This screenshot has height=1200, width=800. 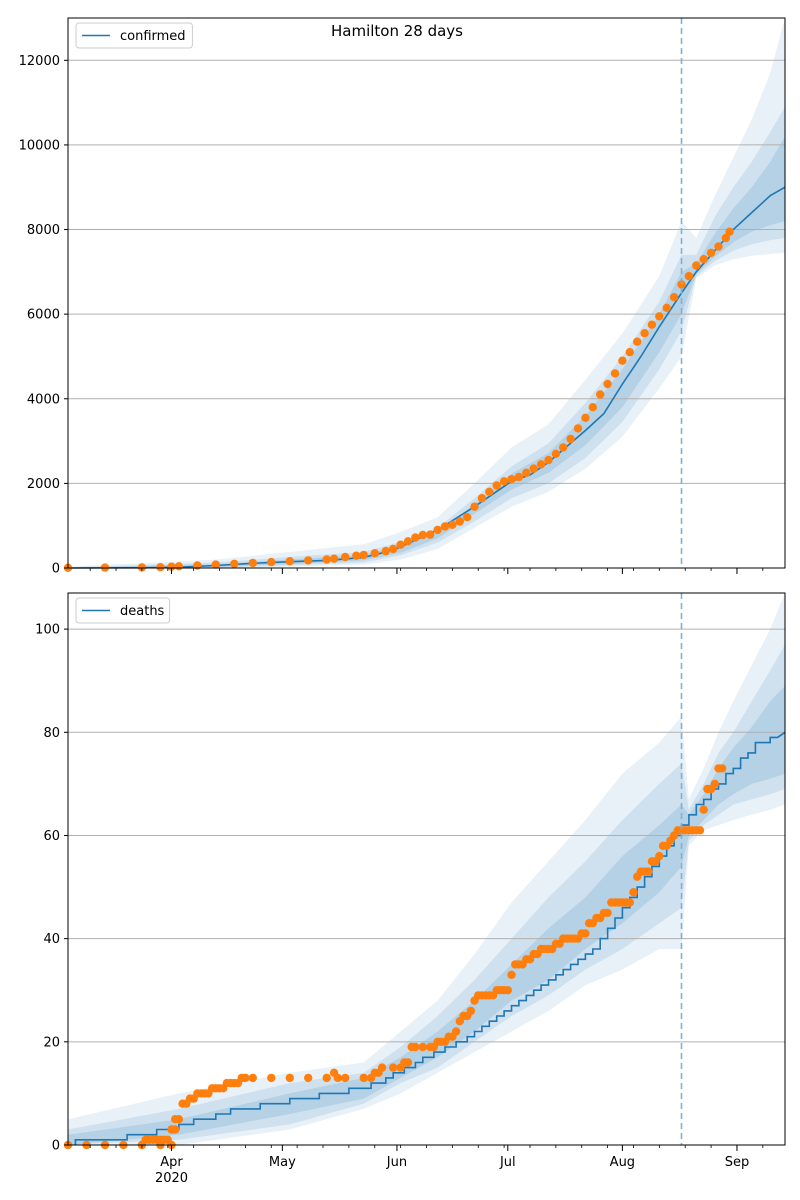 What do you see at coordinates (153, 36) in the screenshot?
I see `legend-label-confirmed: confirmed` at bounding box center [153, 36].